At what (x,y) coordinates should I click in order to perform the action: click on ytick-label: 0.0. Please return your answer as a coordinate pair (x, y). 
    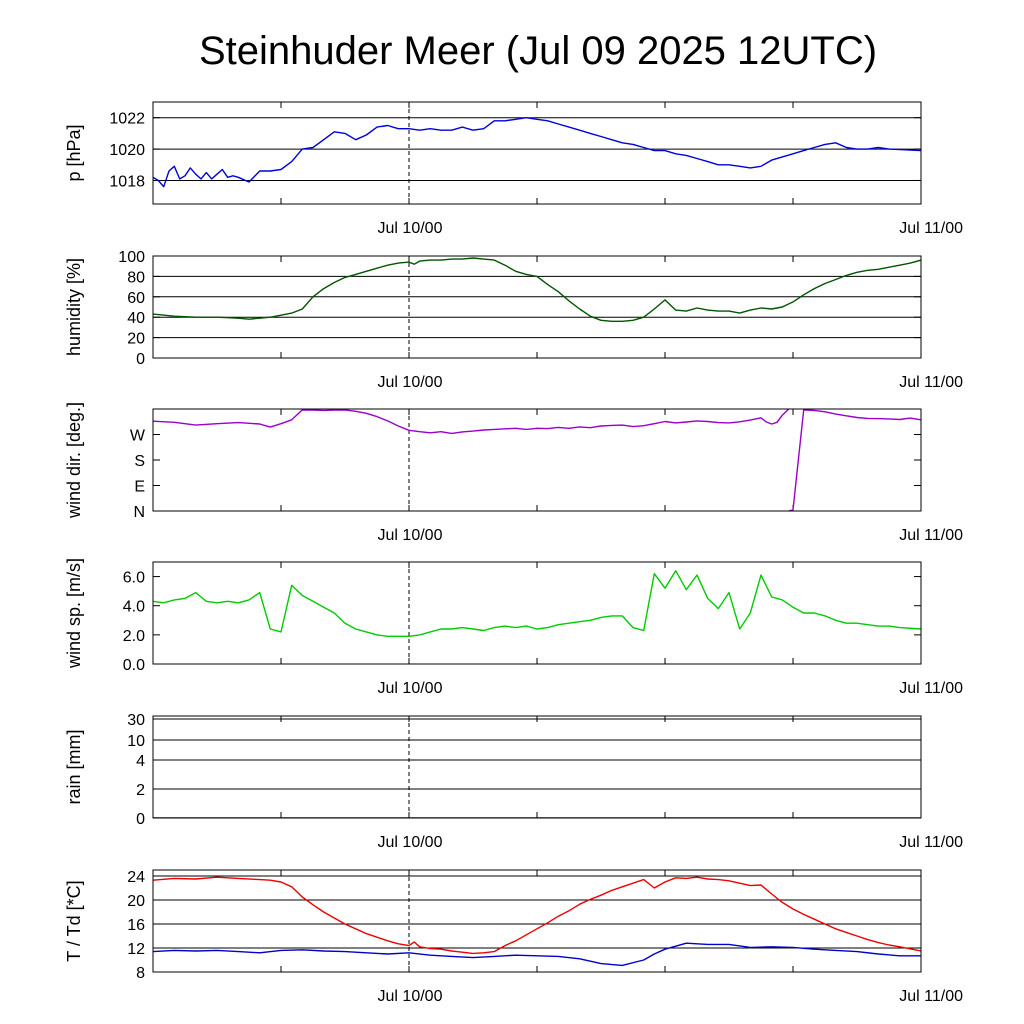
    Looking at the image, I should click on (134, 665).